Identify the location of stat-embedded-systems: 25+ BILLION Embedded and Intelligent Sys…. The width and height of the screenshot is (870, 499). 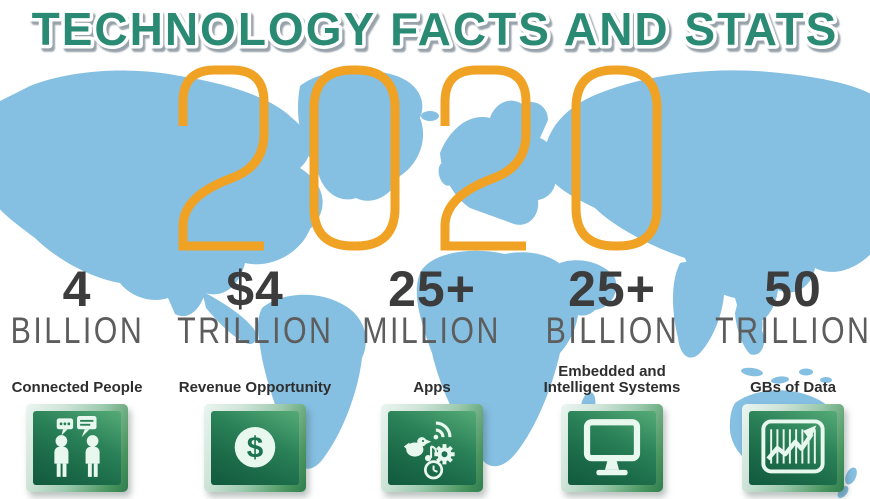
(612, 376).